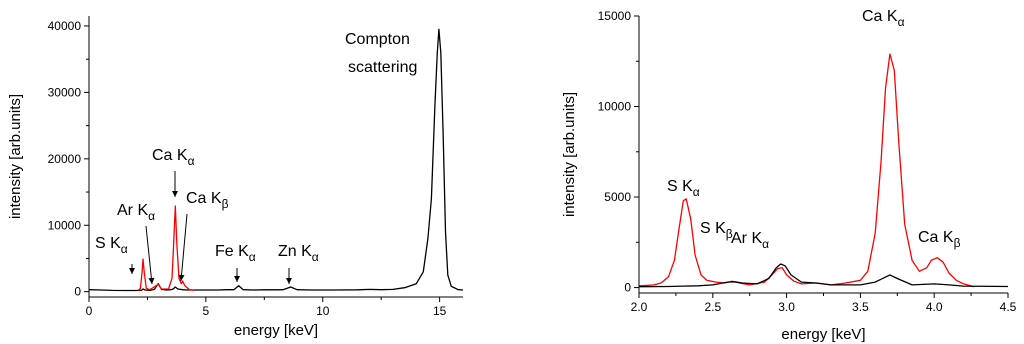 The image size is (1024, 344). What do you see at coordinates (860, 307) in the screenshot?
I see `x-tick-label: 3.5` at bounding box center [860, 307].